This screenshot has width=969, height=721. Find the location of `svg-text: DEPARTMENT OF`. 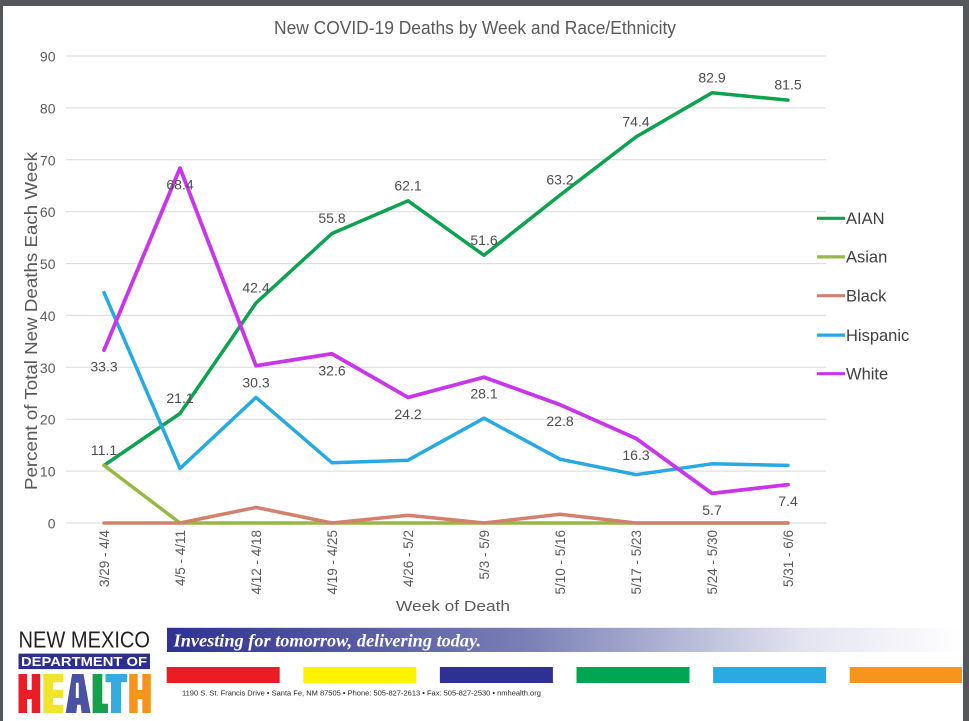

svg-text: DEPARTMENT OF is located at coordinates (84, 661).